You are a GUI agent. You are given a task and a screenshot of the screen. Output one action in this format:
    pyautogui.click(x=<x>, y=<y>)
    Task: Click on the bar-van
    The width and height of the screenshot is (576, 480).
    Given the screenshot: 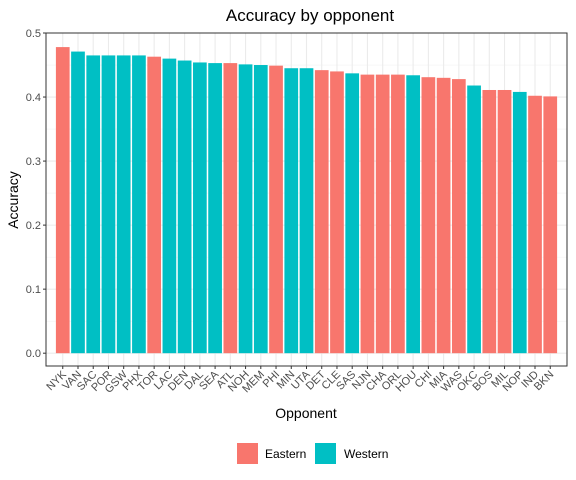 What is the action you would take?
    pyautogui.click(x=78, y=202)
    